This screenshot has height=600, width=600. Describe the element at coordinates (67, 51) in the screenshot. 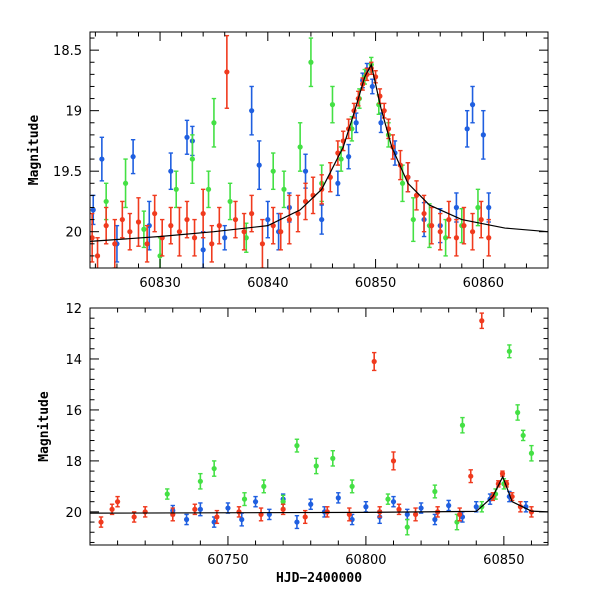

I see `y-tick-label: 18.5` at that location.